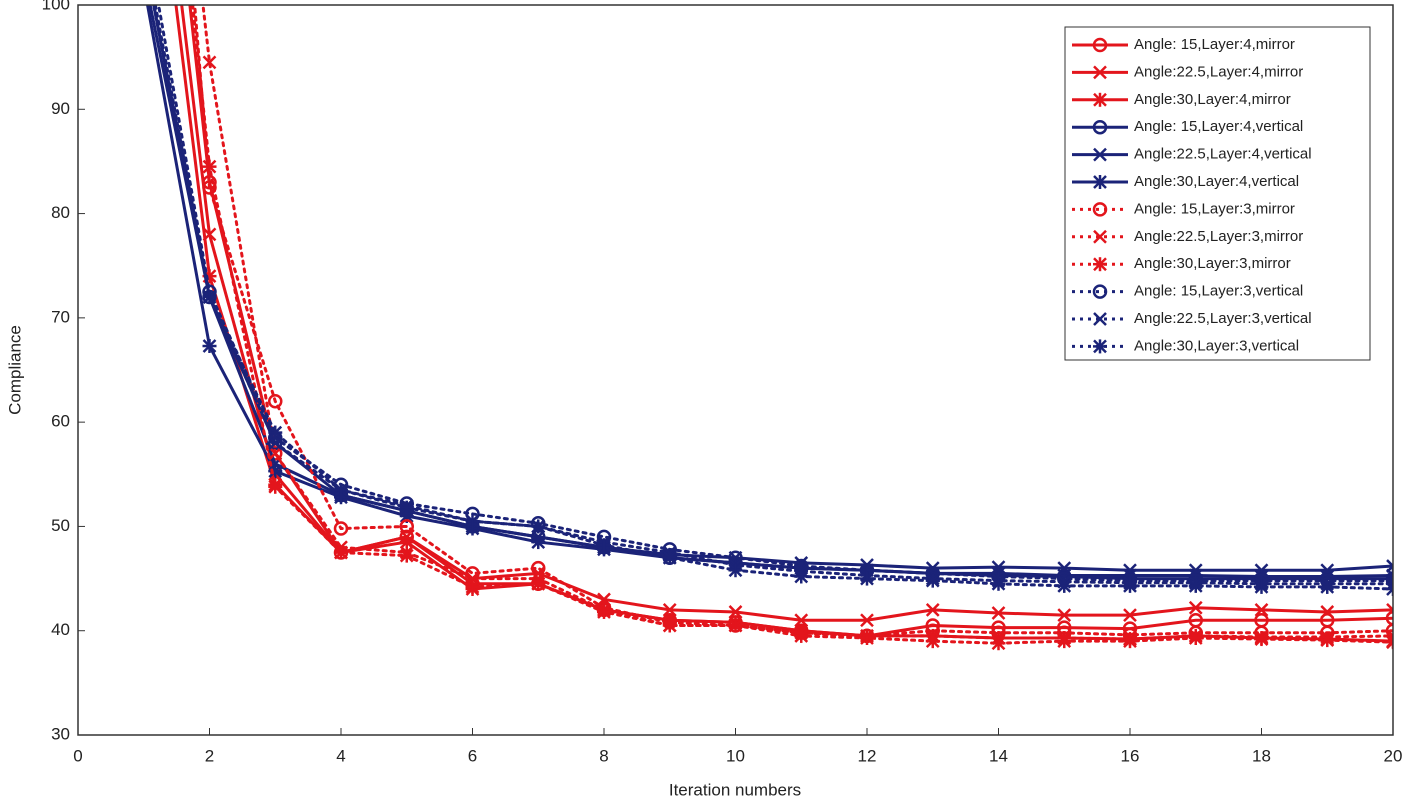 This screenshot has width=1405, height=804. Describe the element at coordinates (603, 755) in the screenshot. I see `x-tick-label: 8` at that location.